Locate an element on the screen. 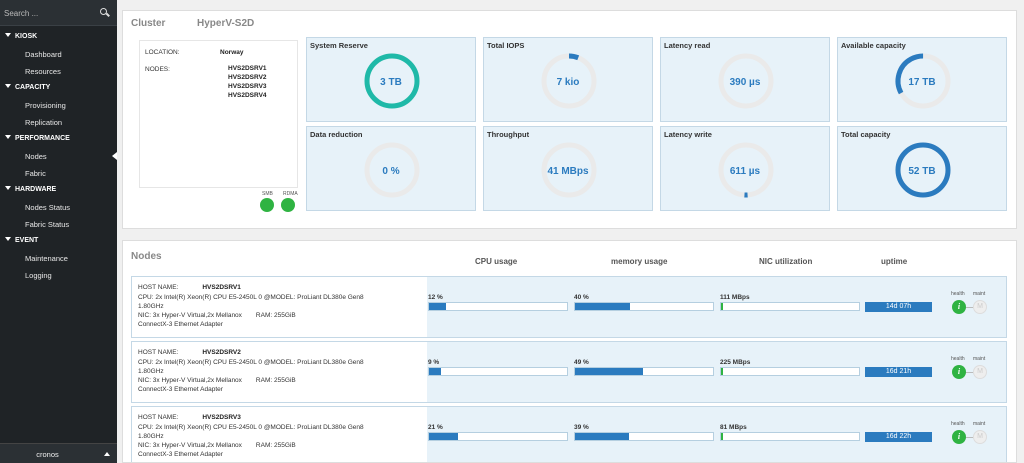 The width and height of the screenshot is (1024, 463). node-name: HVS2DSRV1 is located at coordinates (247, 68).